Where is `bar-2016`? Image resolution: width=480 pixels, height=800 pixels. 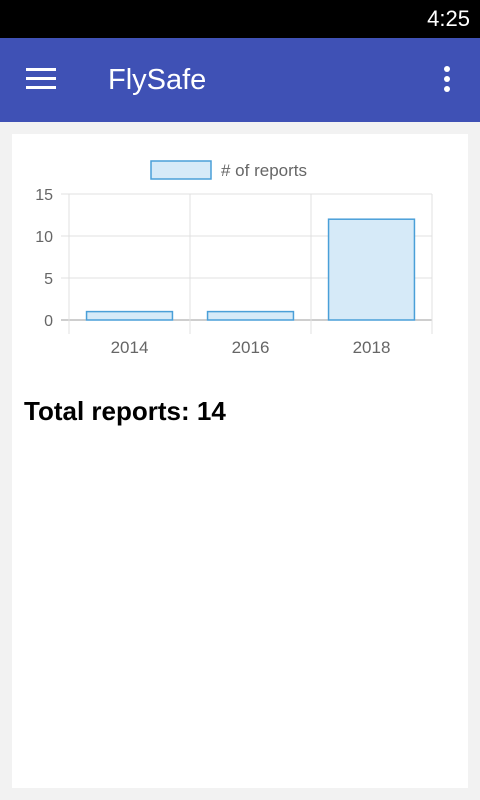 bar-2016 is located at coordinates (250, 315).